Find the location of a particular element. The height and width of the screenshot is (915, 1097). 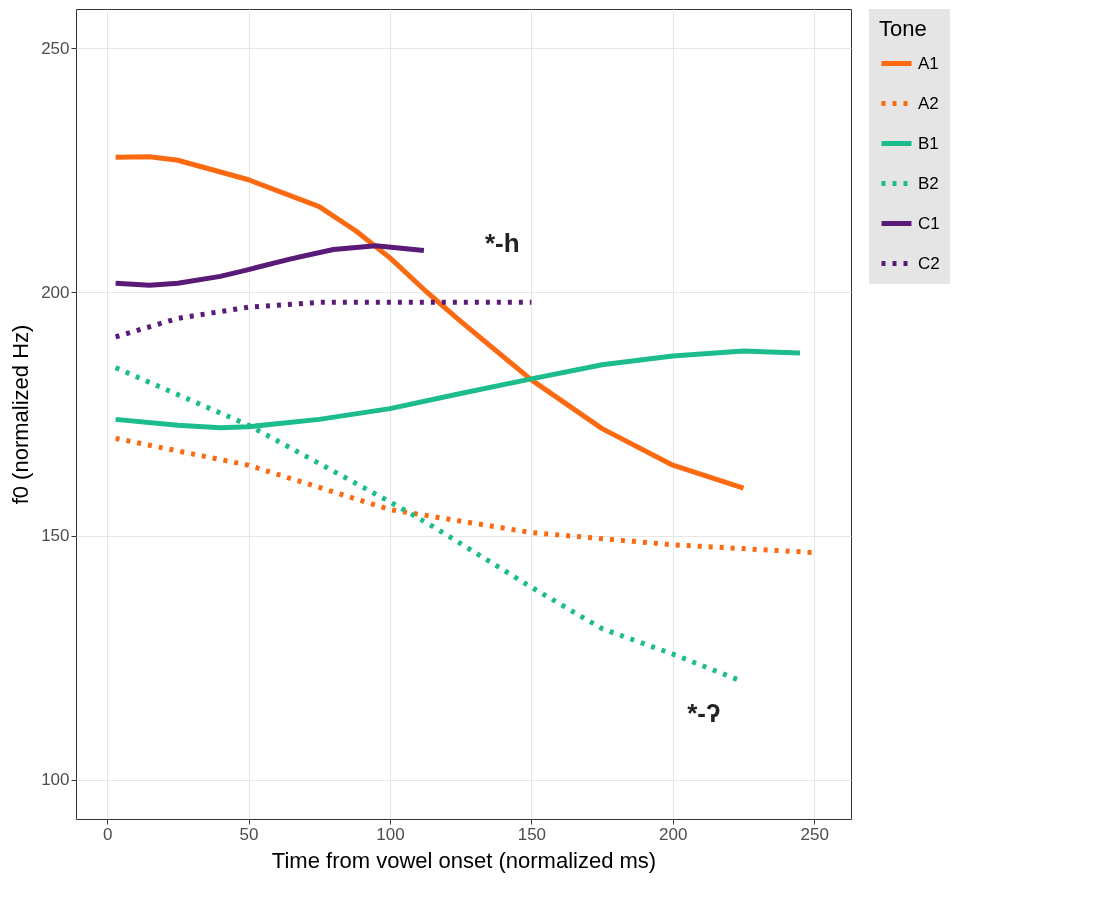

y-tick-label: 100 is located at coordinates (55, 780).